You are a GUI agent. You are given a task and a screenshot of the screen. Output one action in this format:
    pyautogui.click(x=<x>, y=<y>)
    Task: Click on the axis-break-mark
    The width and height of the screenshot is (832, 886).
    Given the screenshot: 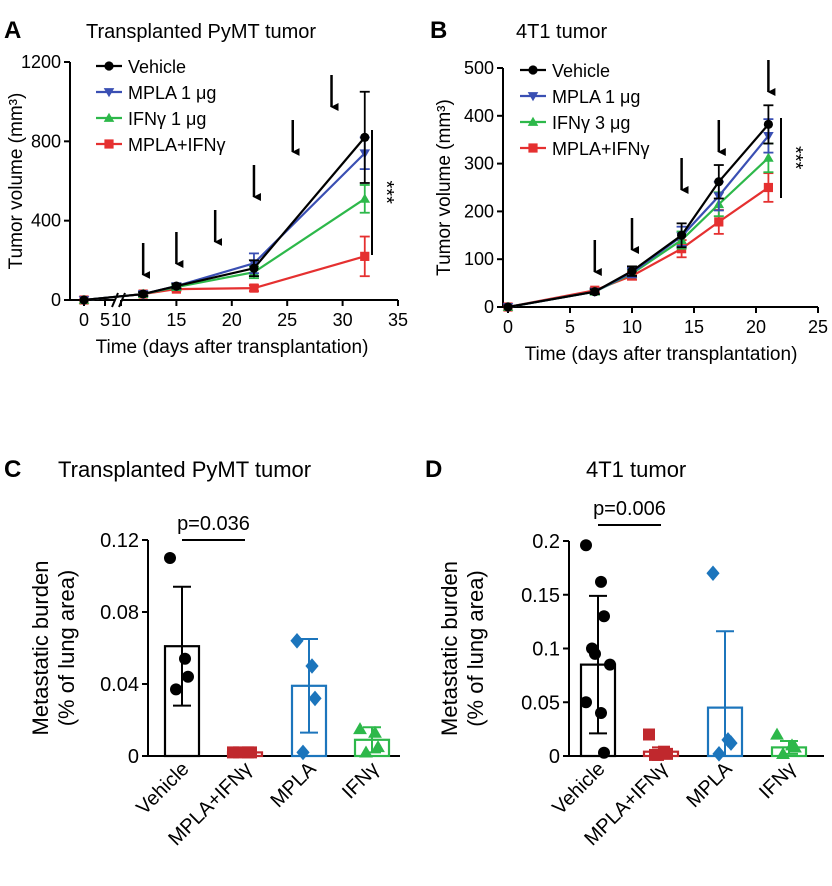 What is the action you would take?
    pyautogui.click(x=115, y=300)
    